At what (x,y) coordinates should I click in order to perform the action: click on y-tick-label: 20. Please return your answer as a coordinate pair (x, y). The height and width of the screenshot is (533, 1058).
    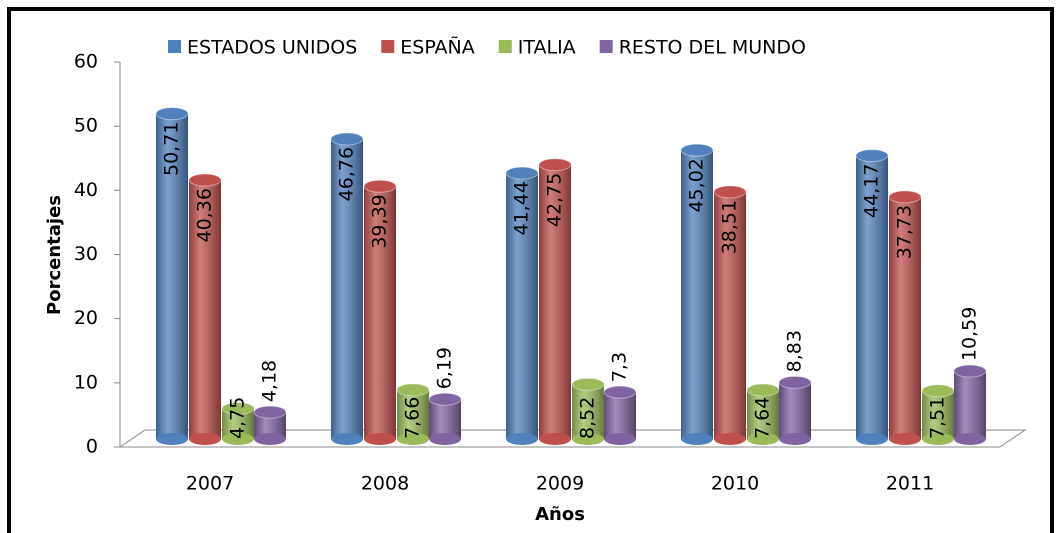
    Looking at the image, I should click on (86, 318).